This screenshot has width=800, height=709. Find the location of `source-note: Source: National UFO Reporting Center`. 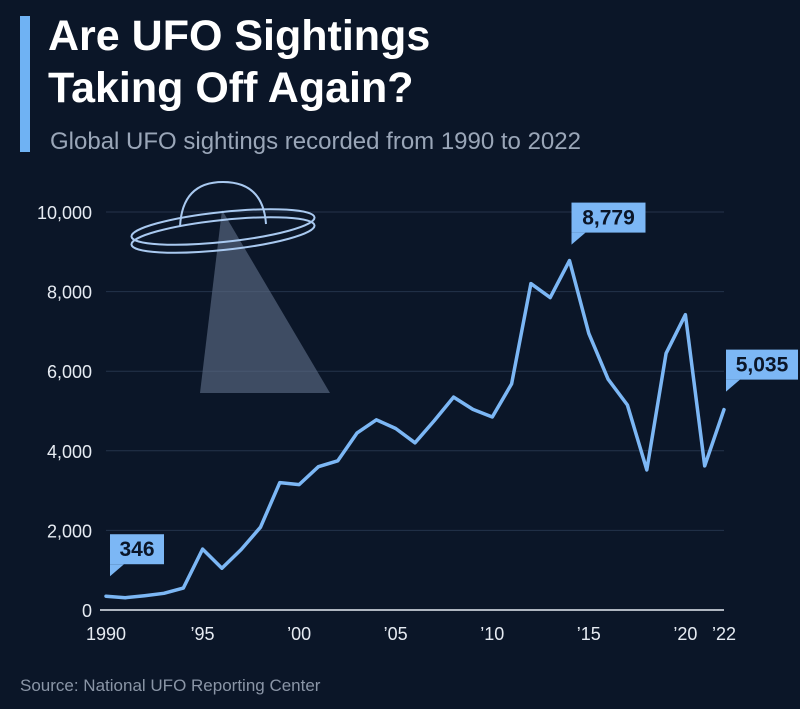

source-note: Source: National UFO Reporting Center is located at coordinates (170, 685).